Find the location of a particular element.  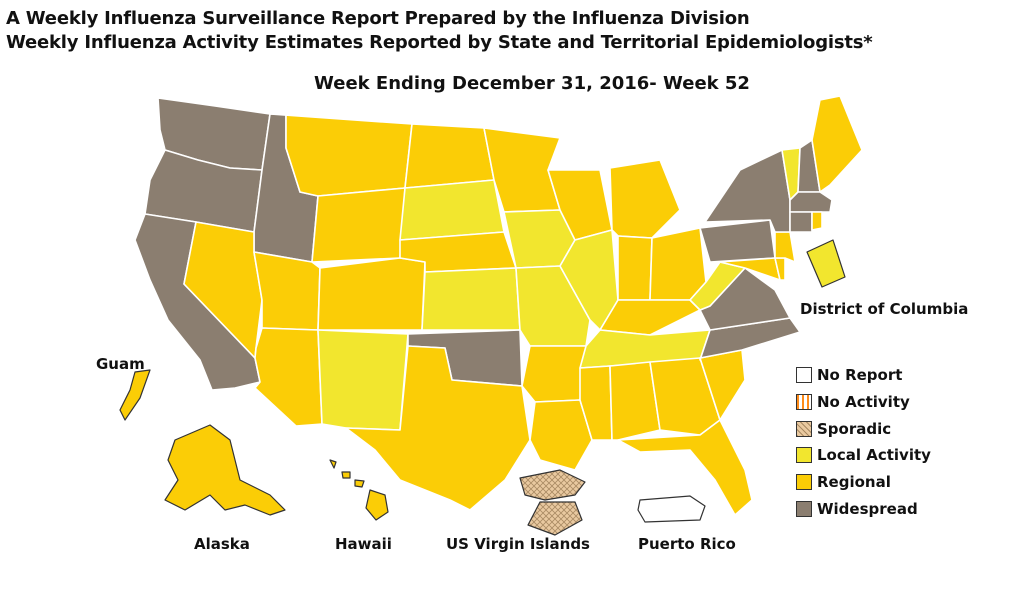

puerto-rico-label: Puerto Rico is located at coordinates (687, 544).